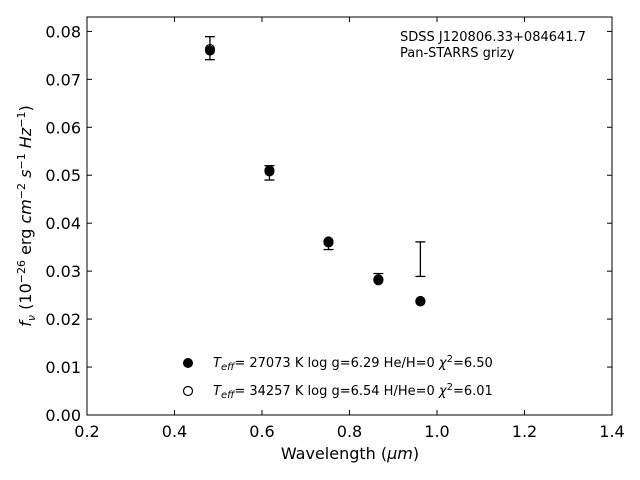 The width and height of the screenshot is (640, 480). What do you see at coordinates (26, 215) in the screenshot?
I see `y-axis-label: fν (10−26 erg cm−2 s−1 Hz−1)` at bounding box center [26, 215].